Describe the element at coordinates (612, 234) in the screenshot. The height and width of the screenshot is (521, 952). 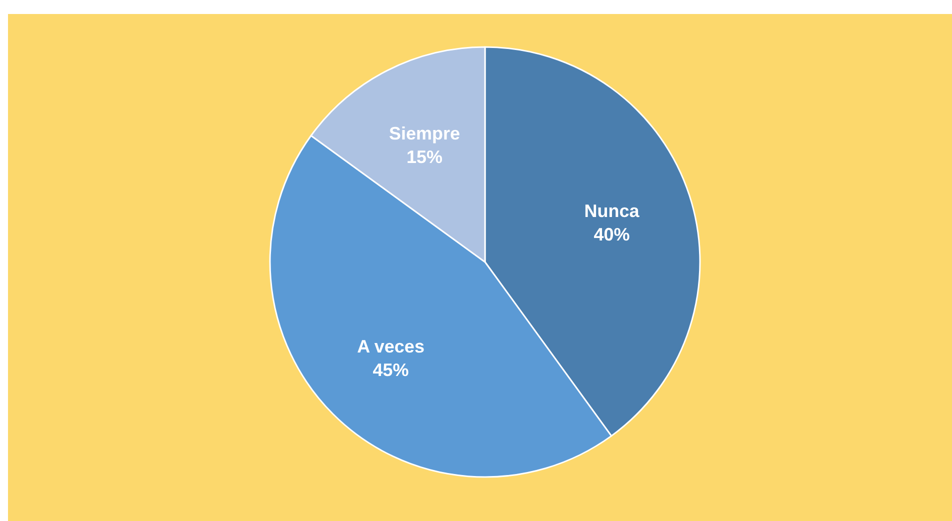
I see `data-label: 40%` at that location.